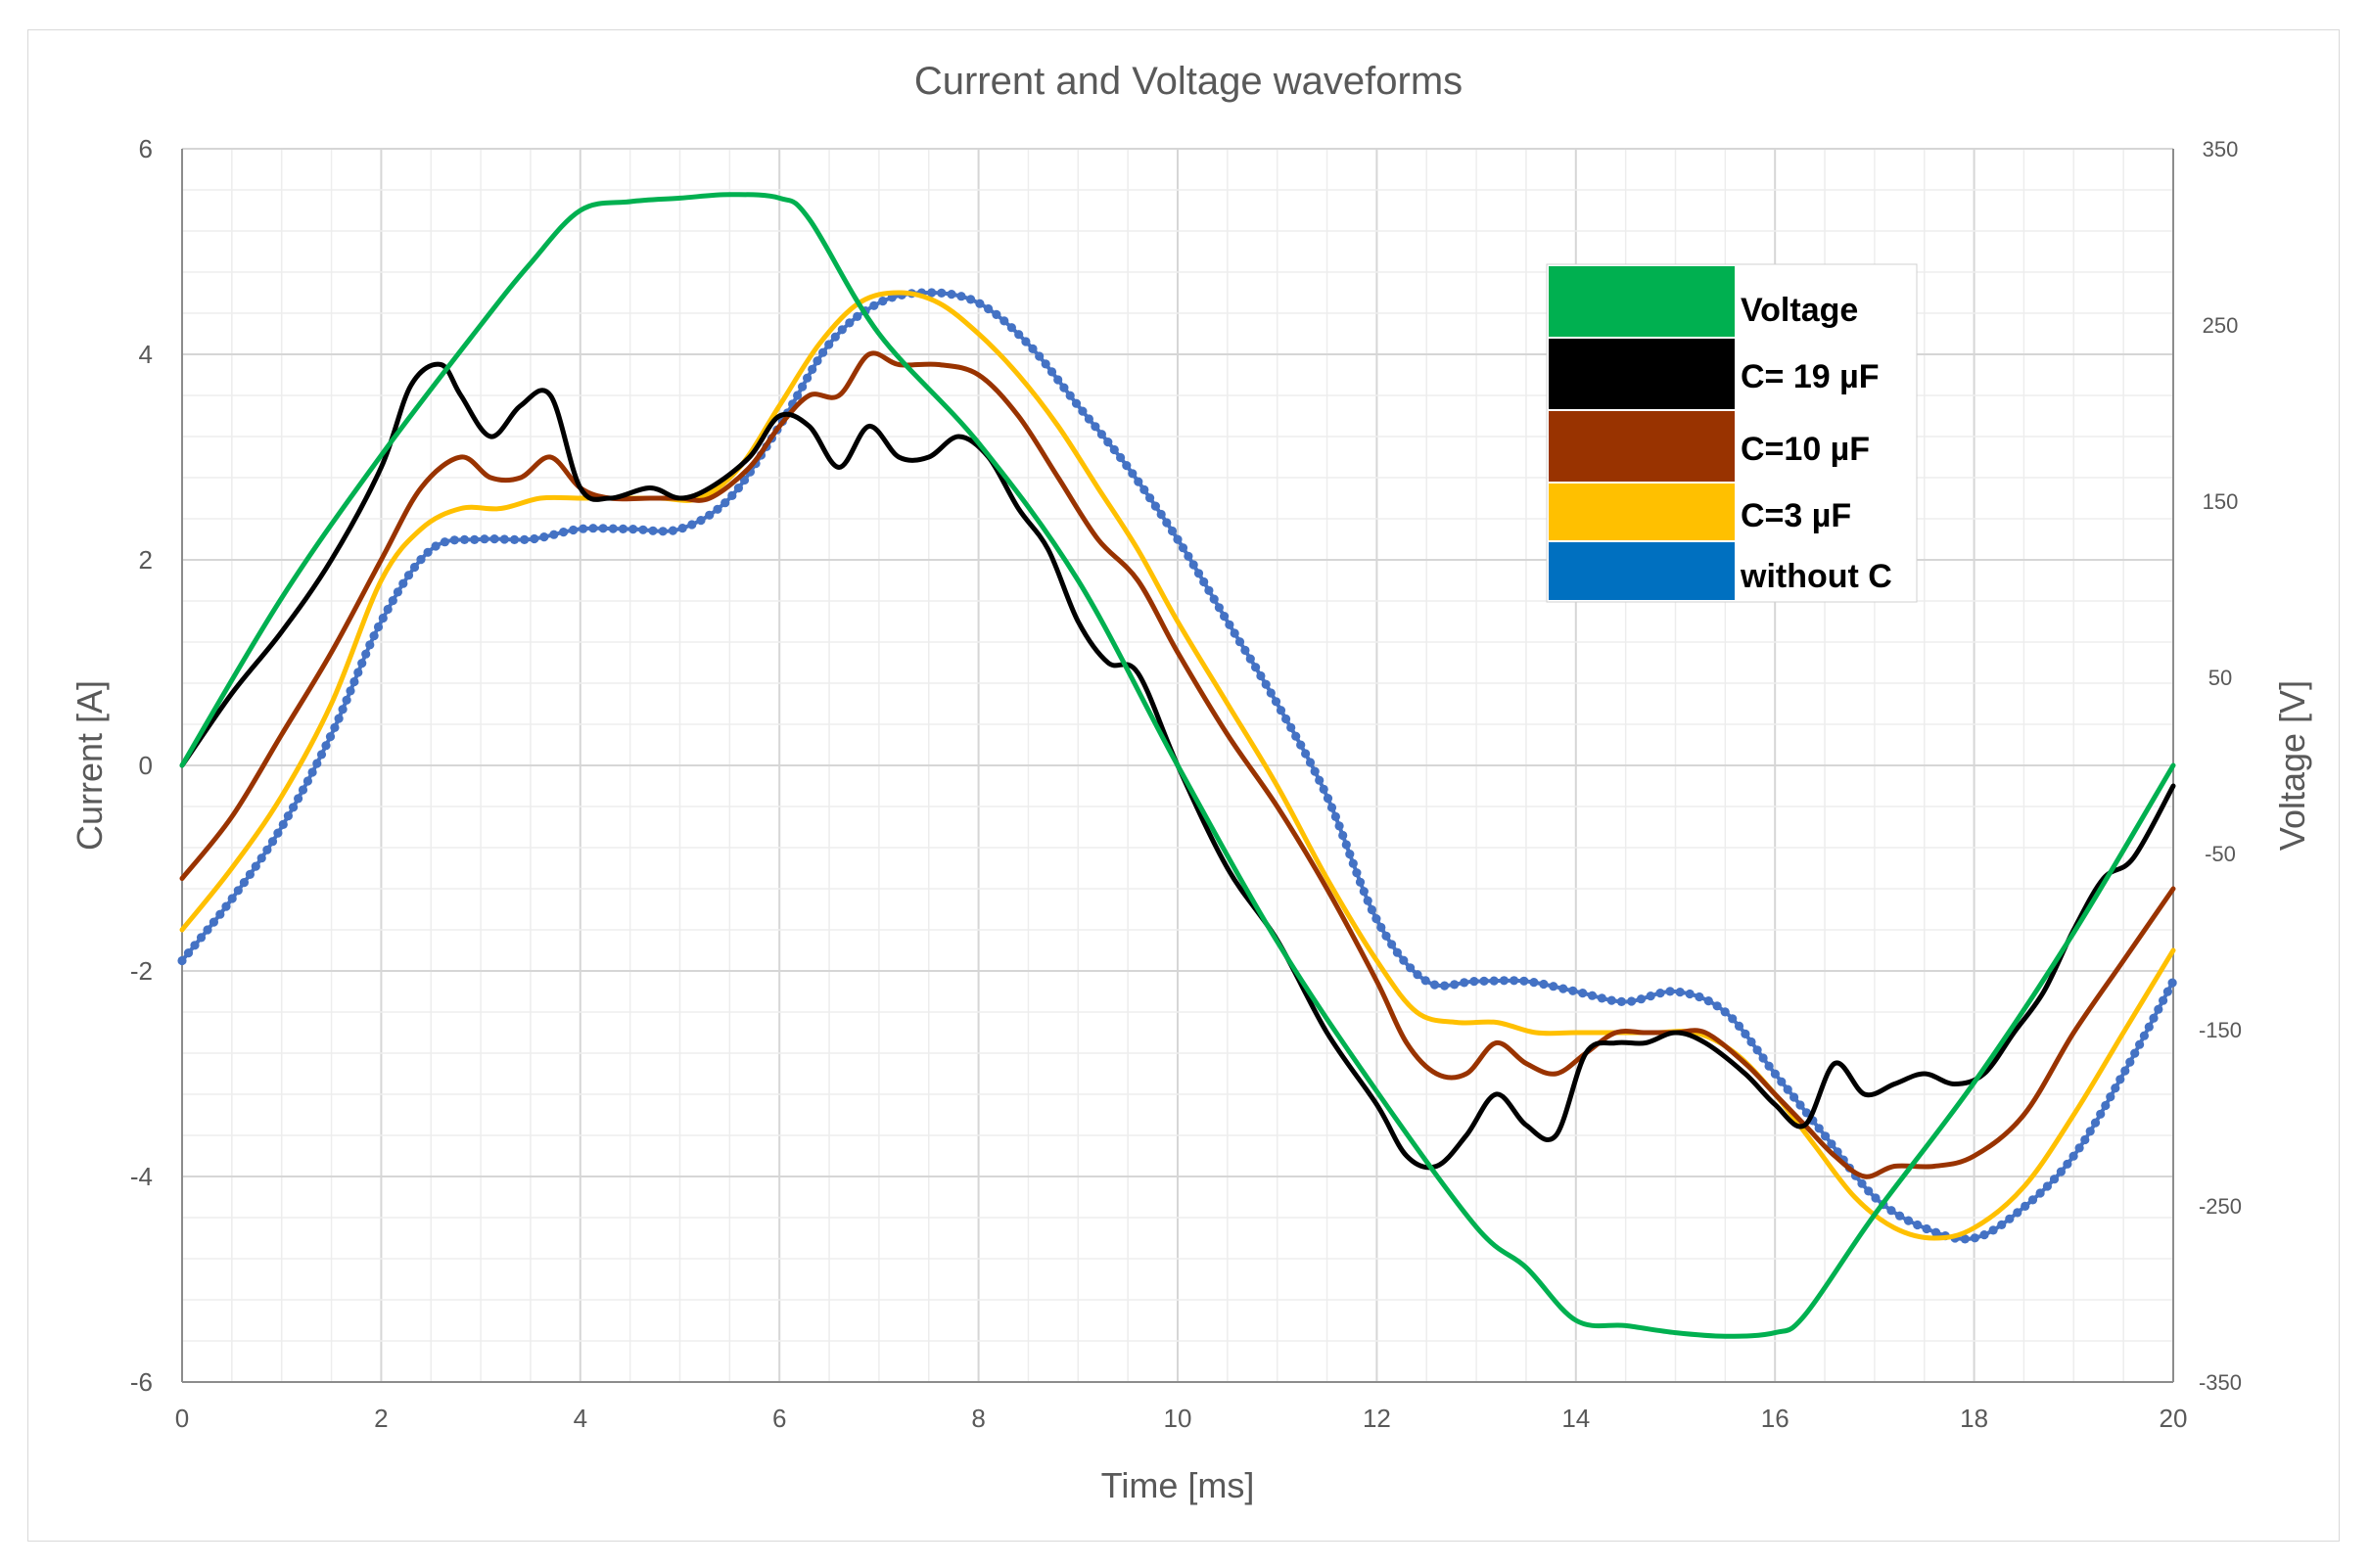  I want to click on y-tick-label: 0, so click(146, 765).